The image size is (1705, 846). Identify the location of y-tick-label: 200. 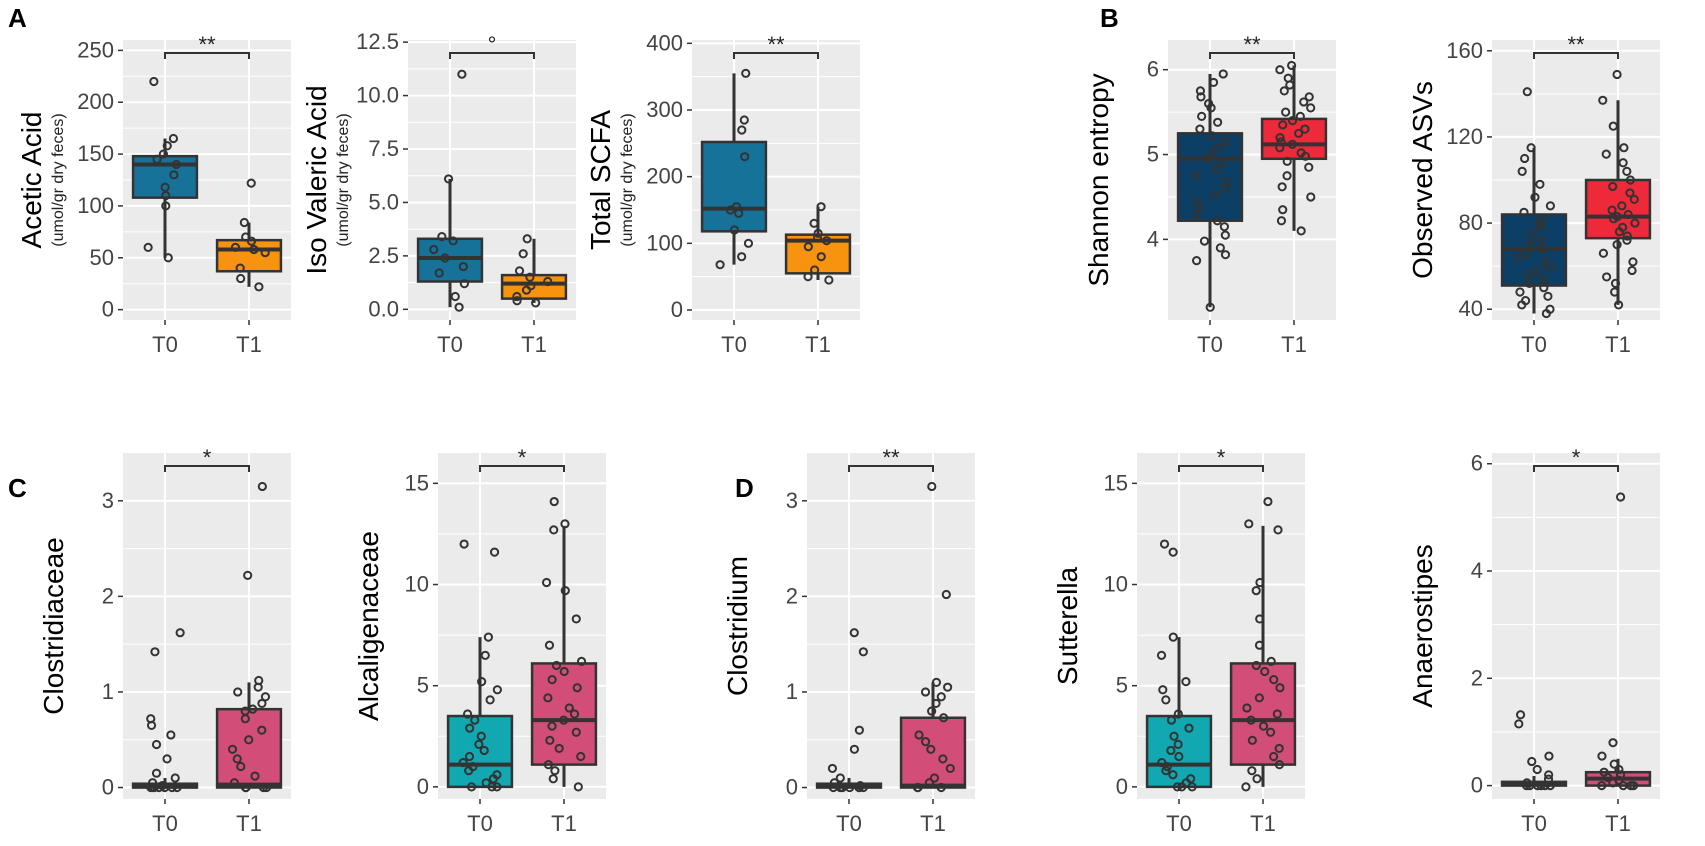
(95, 101).